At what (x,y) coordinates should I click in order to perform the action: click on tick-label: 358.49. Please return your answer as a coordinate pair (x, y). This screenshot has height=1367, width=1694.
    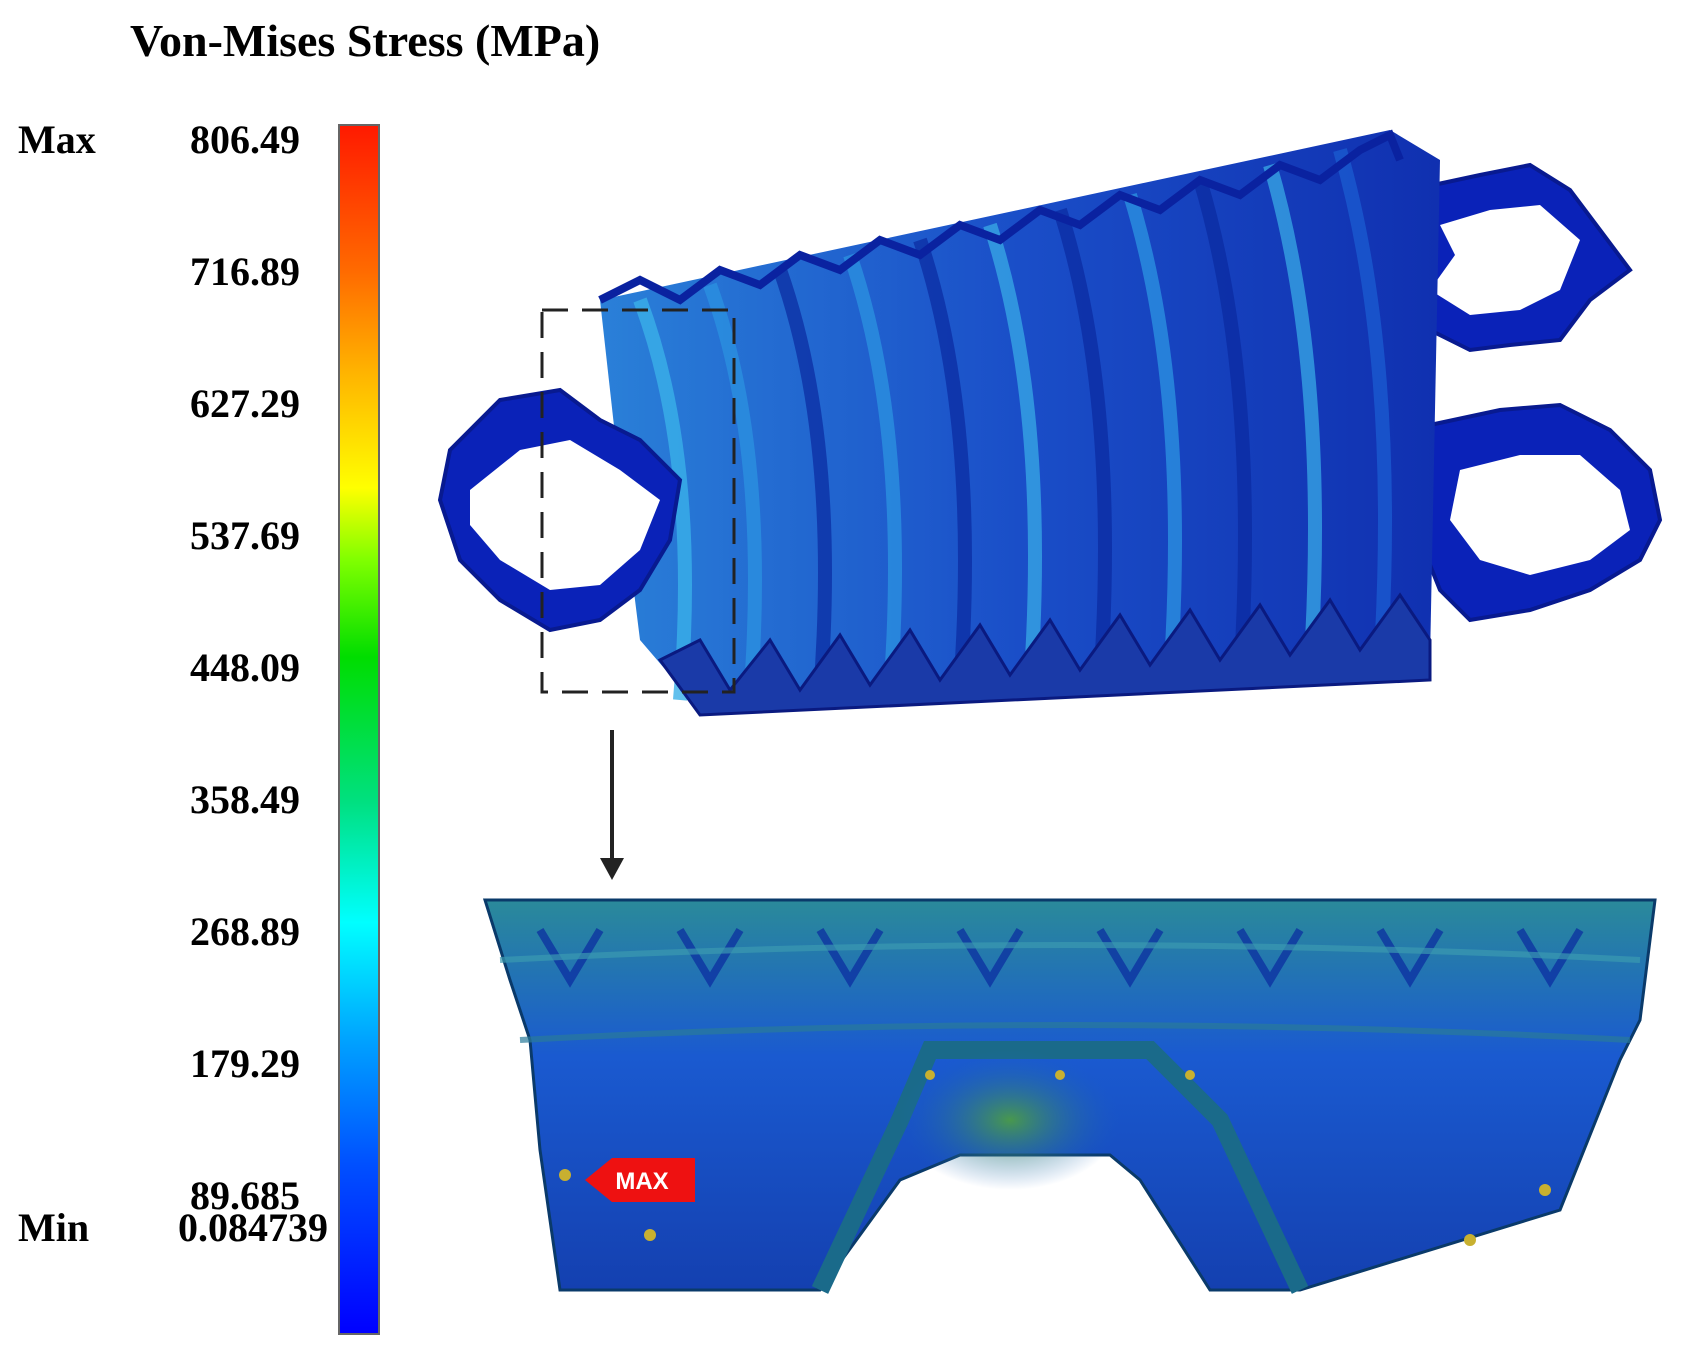
    Looking at the image, I should click on (245, 799).